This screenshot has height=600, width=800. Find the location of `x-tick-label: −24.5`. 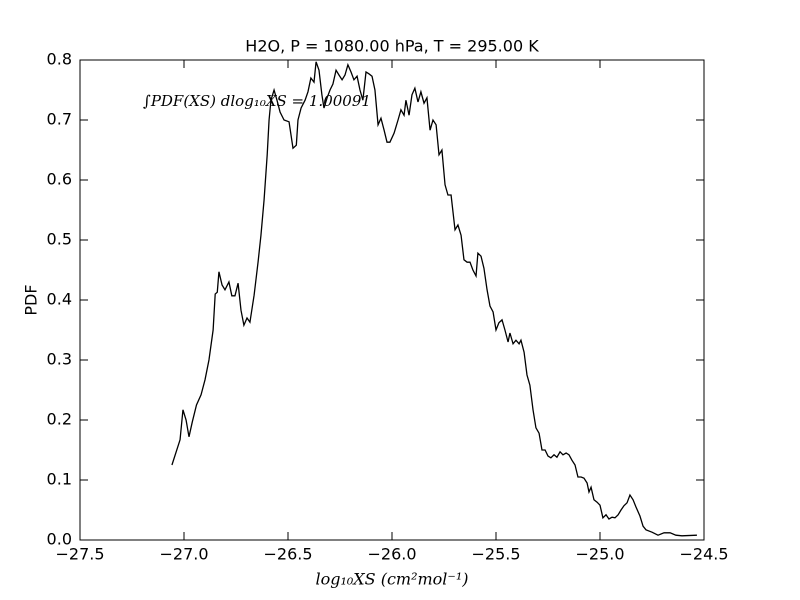

x-tick-label: −24.5 is located at coordinates (703, 554).